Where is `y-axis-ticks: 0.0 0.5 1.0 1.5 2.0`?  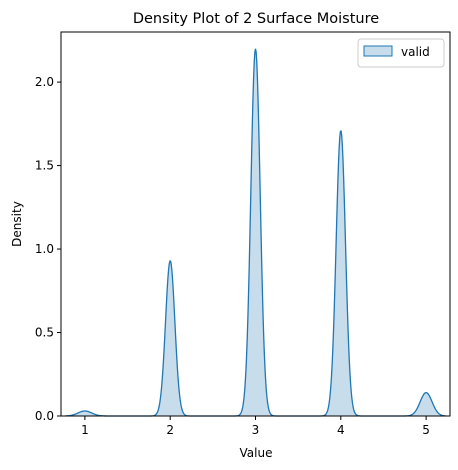 y-axis-ticks: 0.0 0.5 1.0 1.5 2.0 is located at coordinates (48, 249).